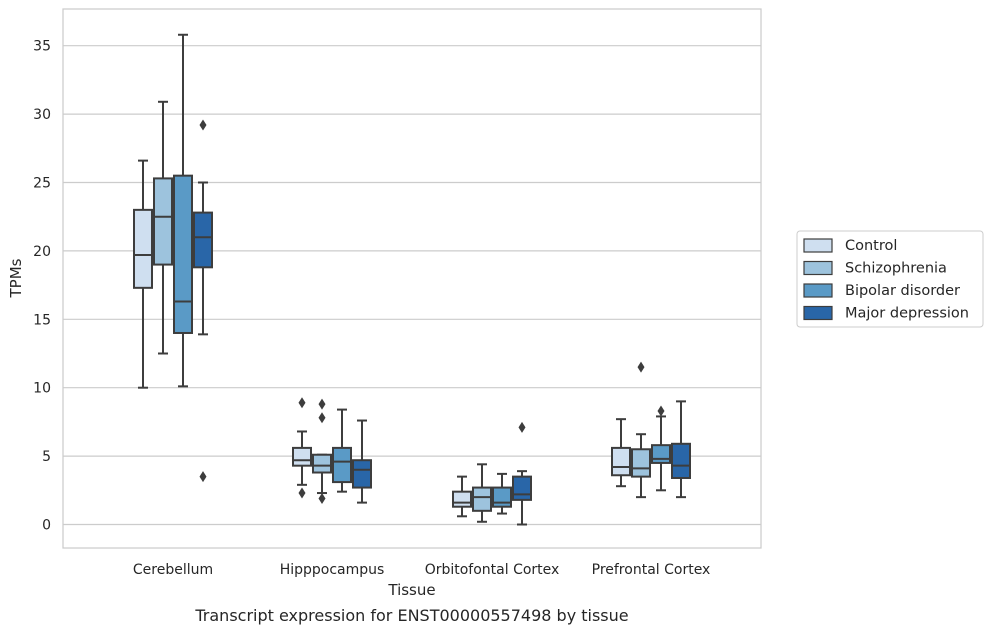 This screenshot has height=634, width=993. Describe the element at coordinates (492, 570) in the screenshot. I see `x-tick-label: Orbitofontal Cortex` at that location.